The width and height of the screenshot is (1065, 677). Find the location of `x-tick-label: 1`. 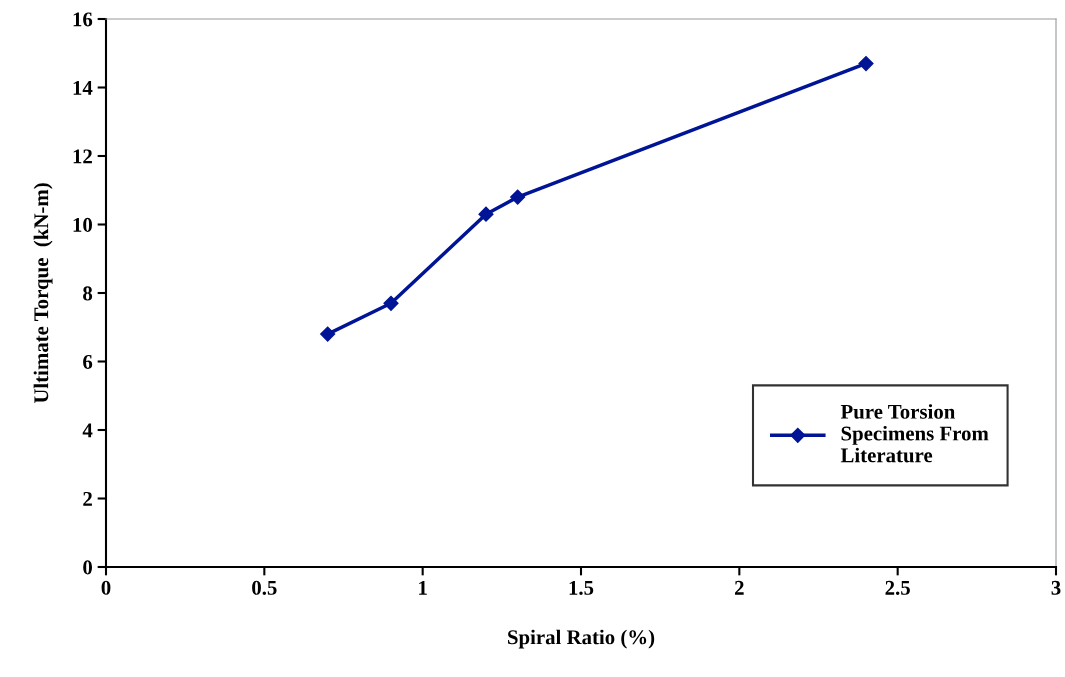

x-tick-label: 1 is located at coordinates (423, 587).